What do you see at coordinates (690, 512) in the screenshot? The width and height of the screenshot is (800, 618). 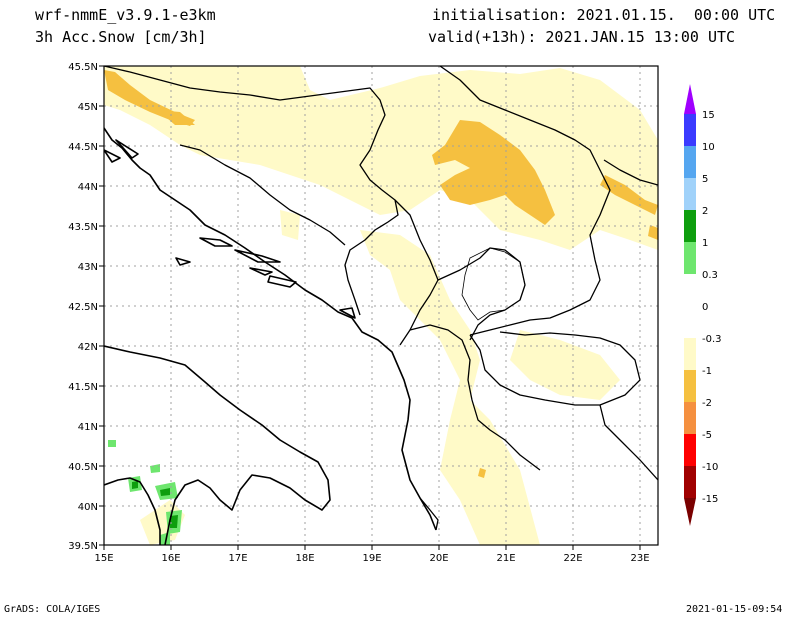 I see `colorbar-bottom-arrow` at bounding box center [690, 512].